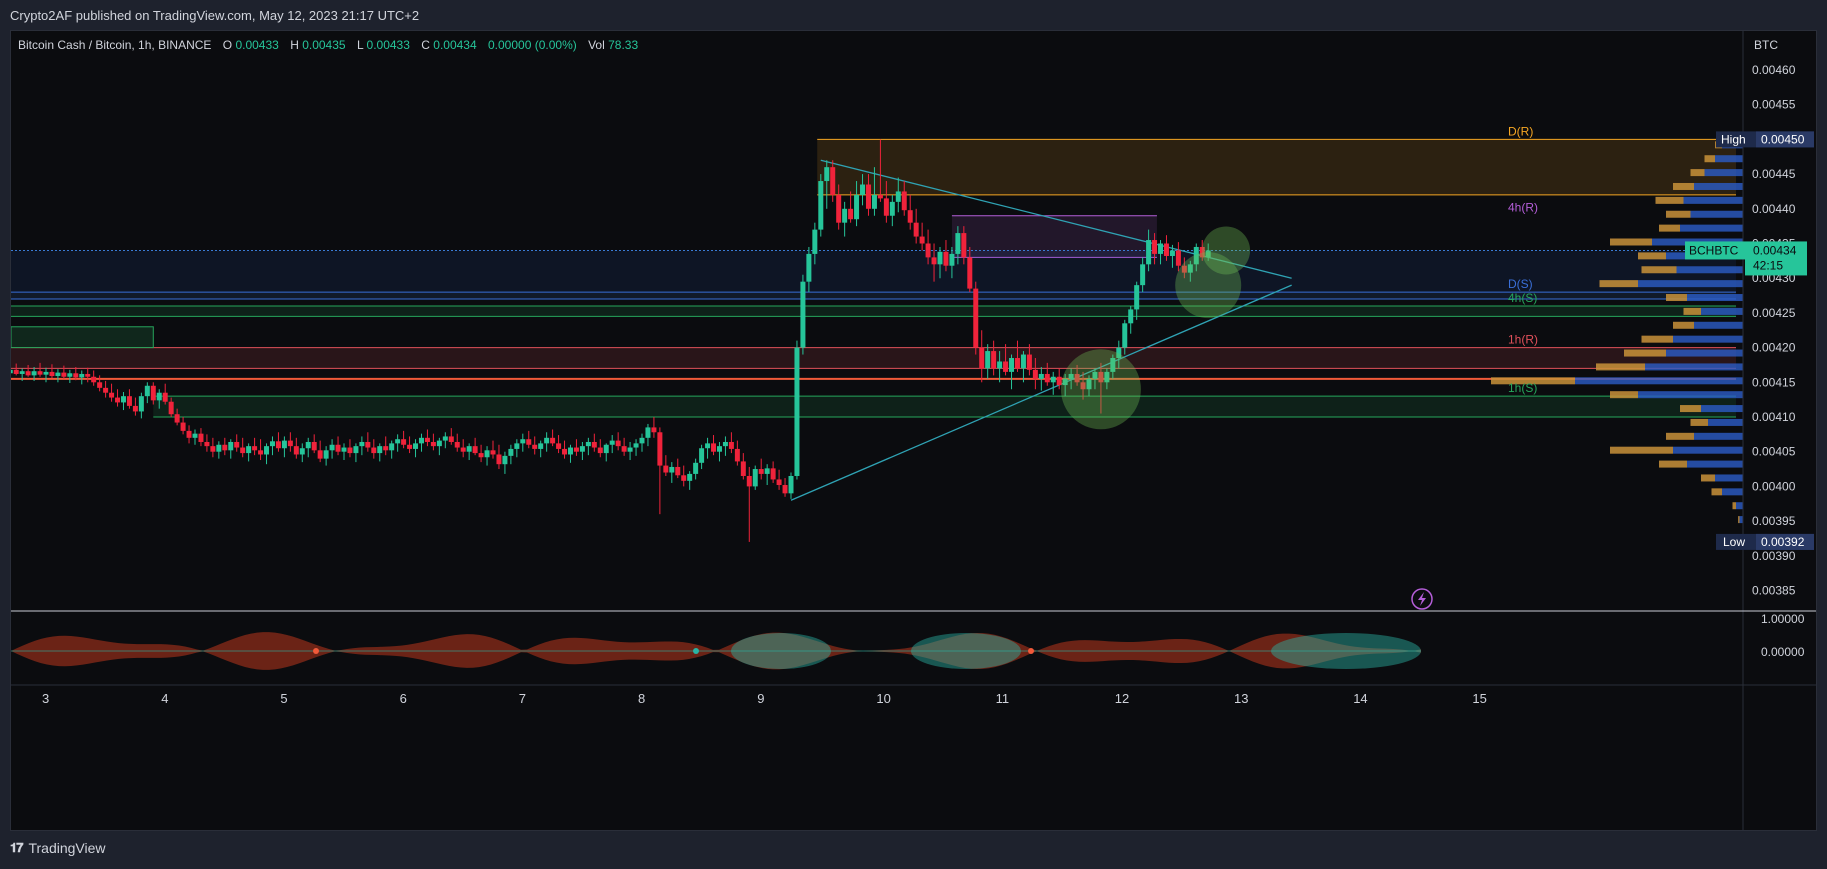  Describe the element at coordinates (1523, 340) in the screenshot. I see `level-label-4: 1h(R)` at that location.